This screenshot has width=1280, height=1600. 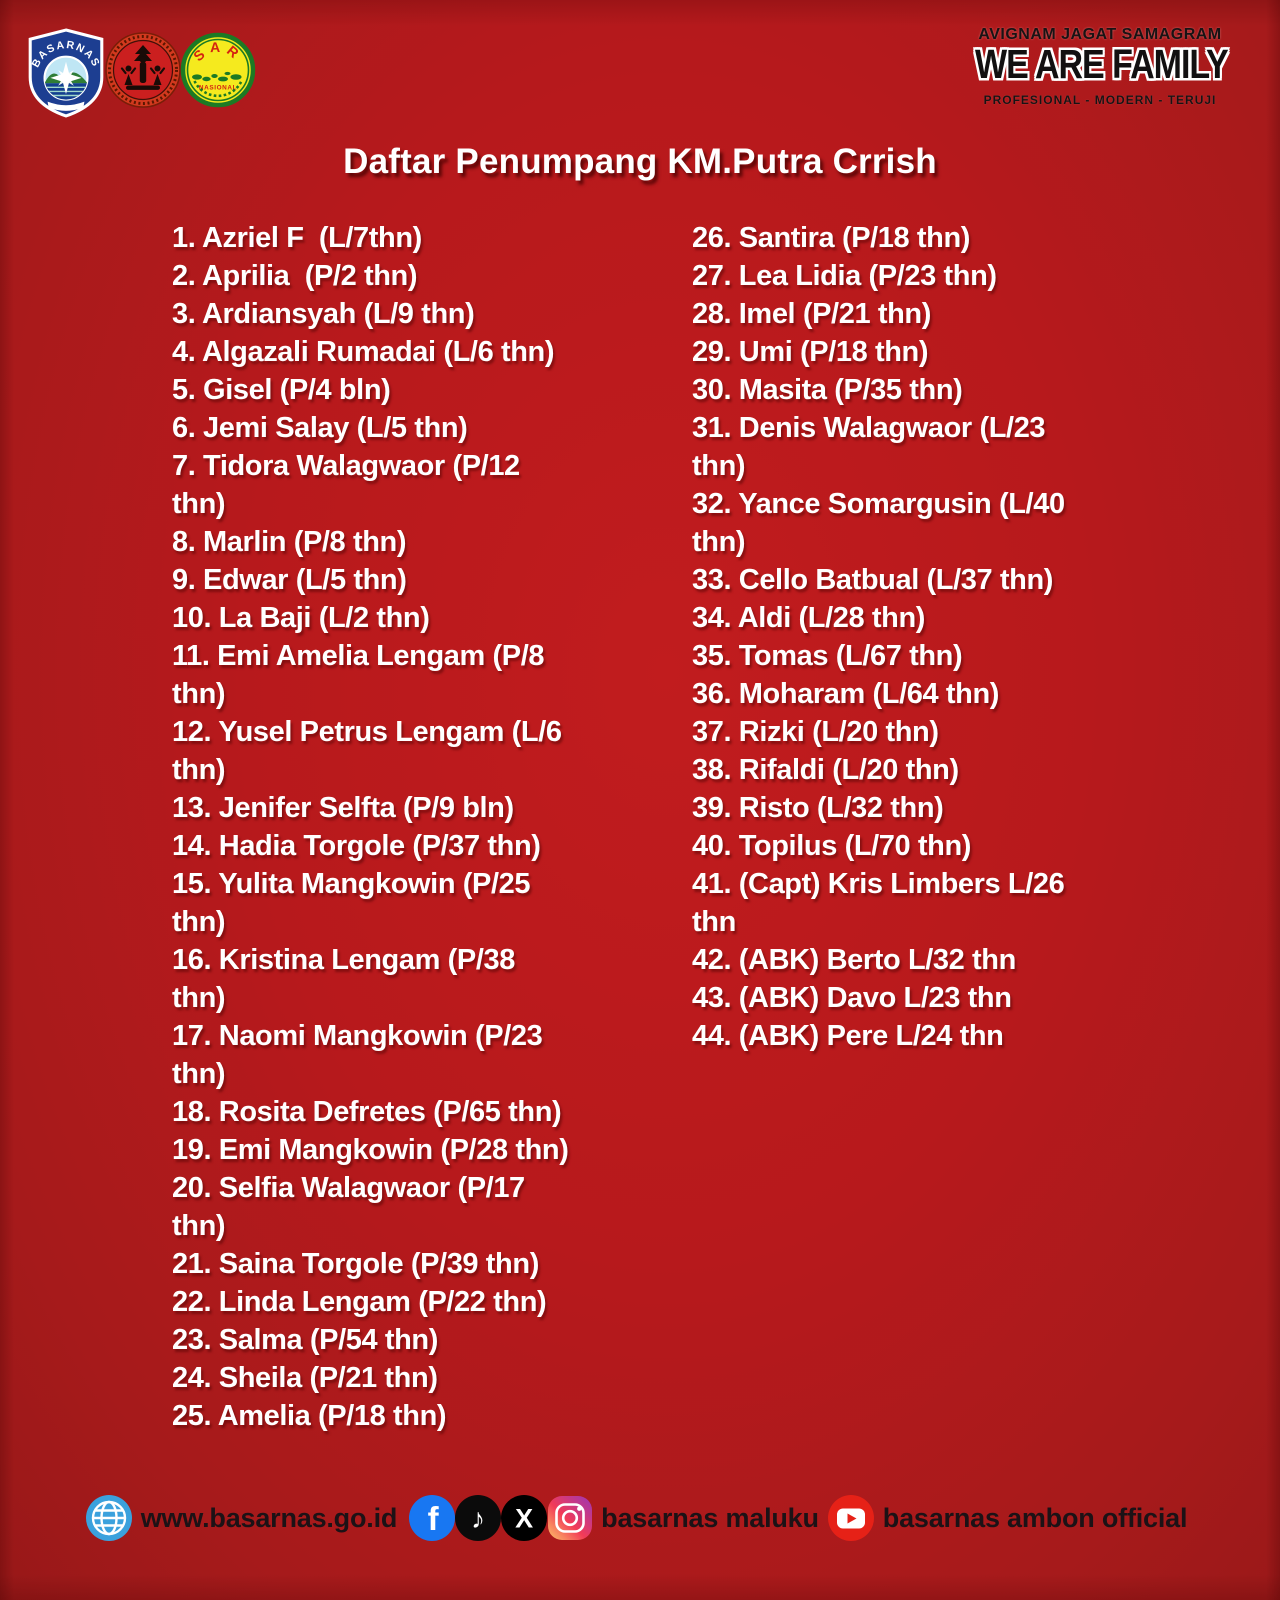 What do you see at coordinates (305, 1340) in the screenshot?
I see `passenger-entry: 23. Salma (P/54 thn)` at bounding box center [305, 1340].